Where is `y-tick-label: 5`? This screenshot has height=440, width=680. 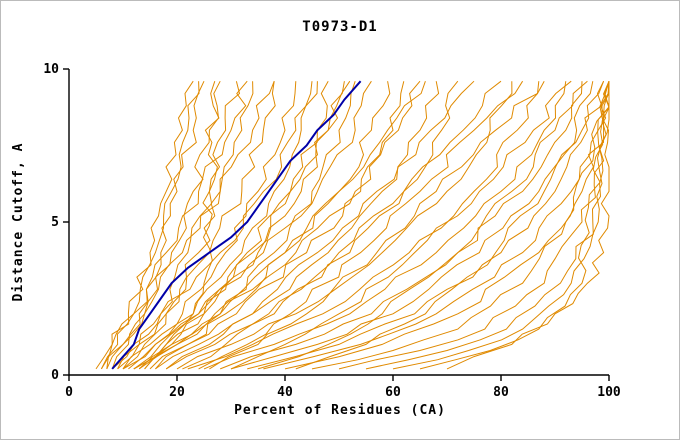 y-tick-label: 5 is located at coordinates (55, 222).